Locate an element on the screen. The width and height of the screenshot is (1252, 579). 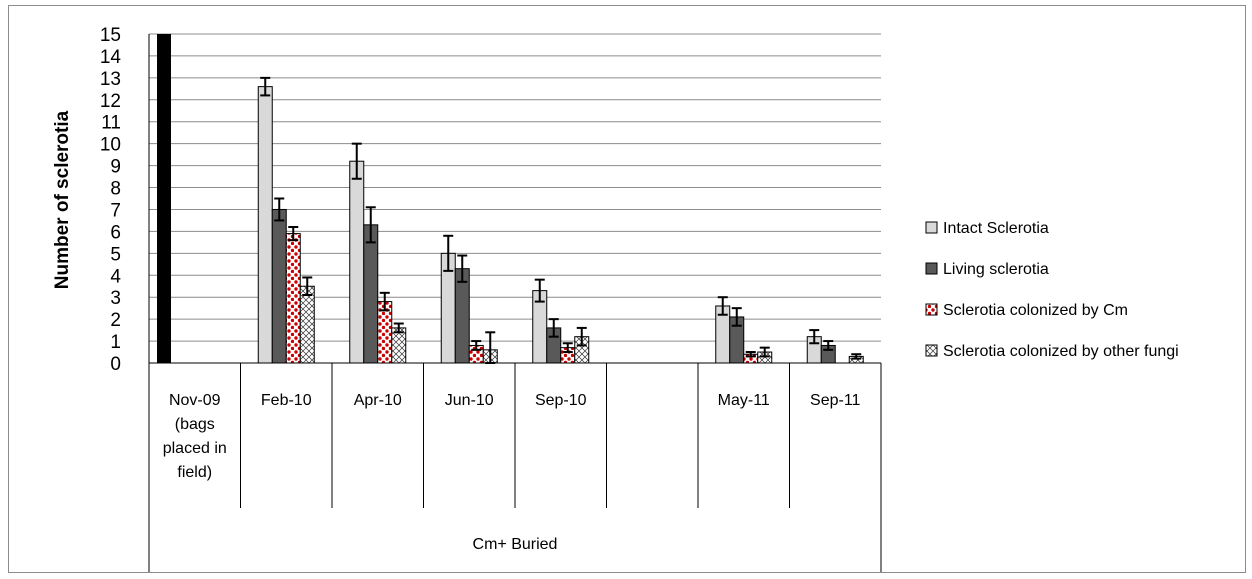
y-tick-label: 15 is located at coordinates (110, 35).